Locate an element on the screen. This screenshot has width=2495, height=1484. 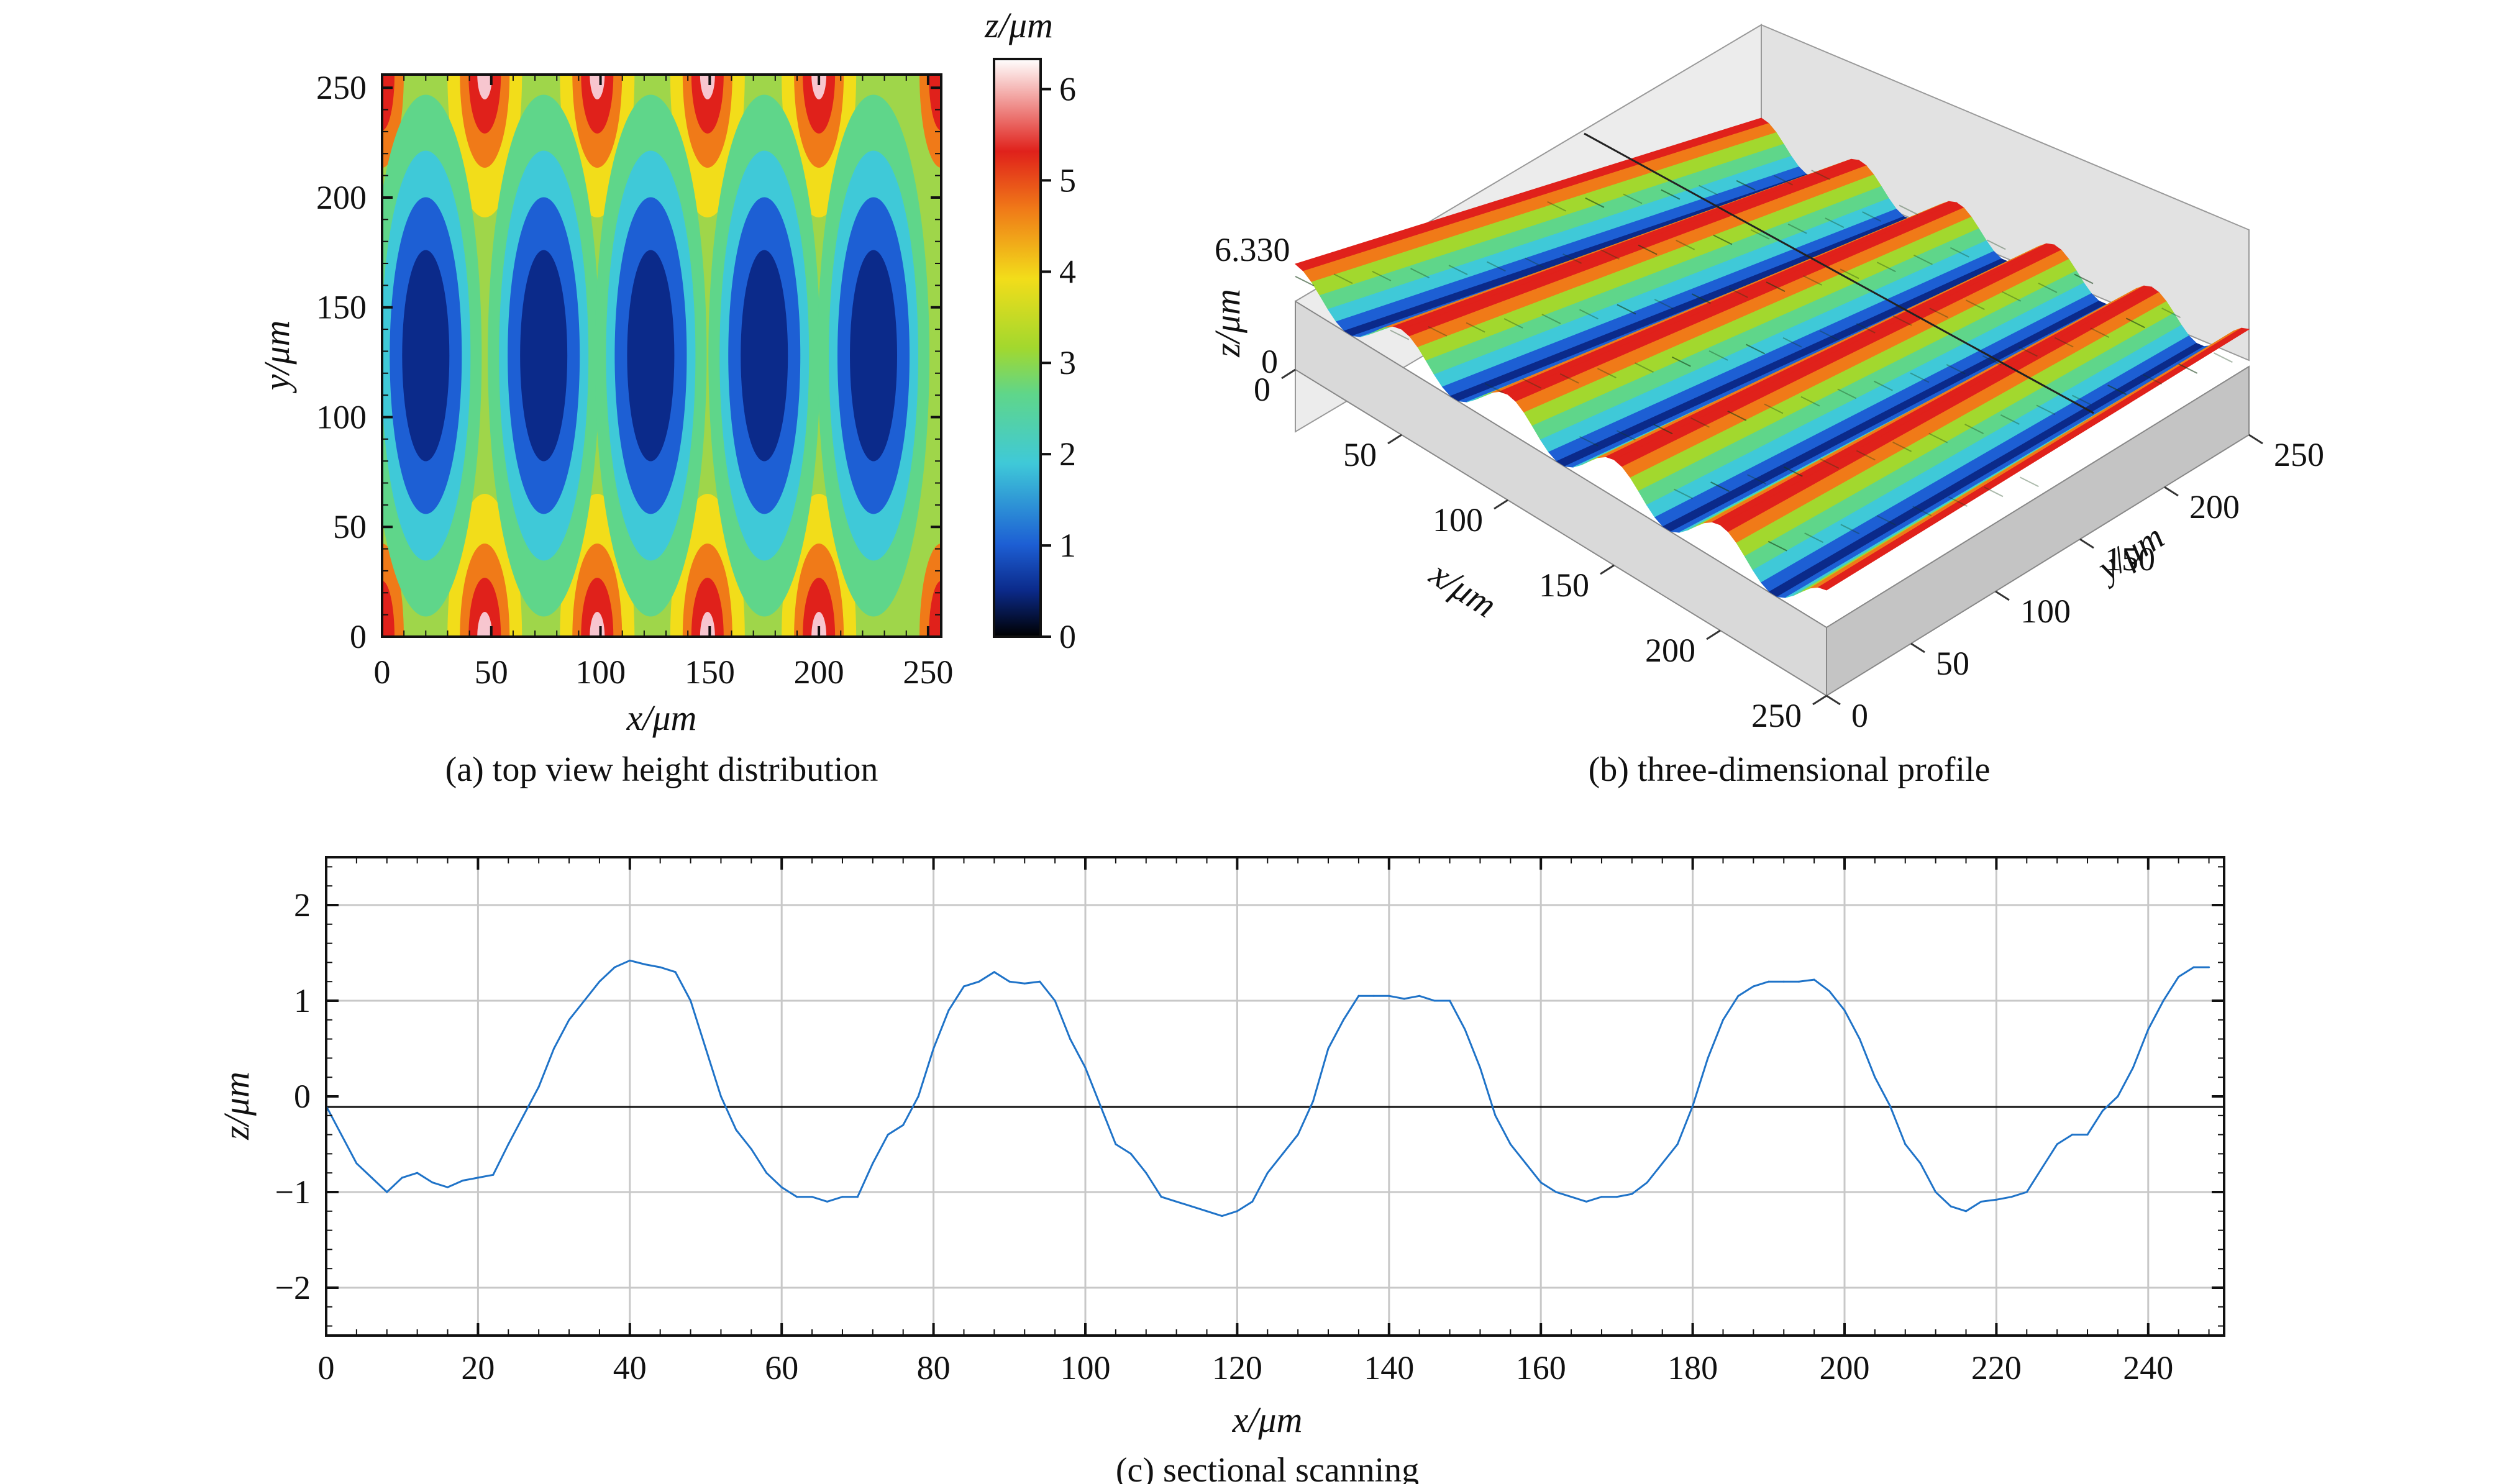
panel-b-xtick-label: 100 is located at coordinates (1458, 520).